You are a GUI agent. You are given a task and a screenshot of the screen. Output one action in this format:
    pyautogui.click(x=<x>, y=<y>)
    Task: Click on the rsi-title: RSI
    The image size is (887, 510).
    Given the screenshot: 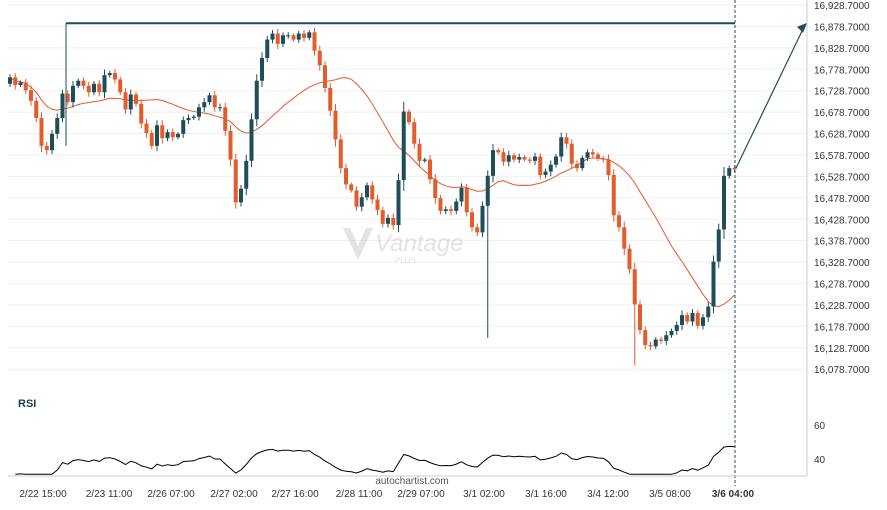 What is the action you would take?
    pyautogui.click(x=27, y=404)
    